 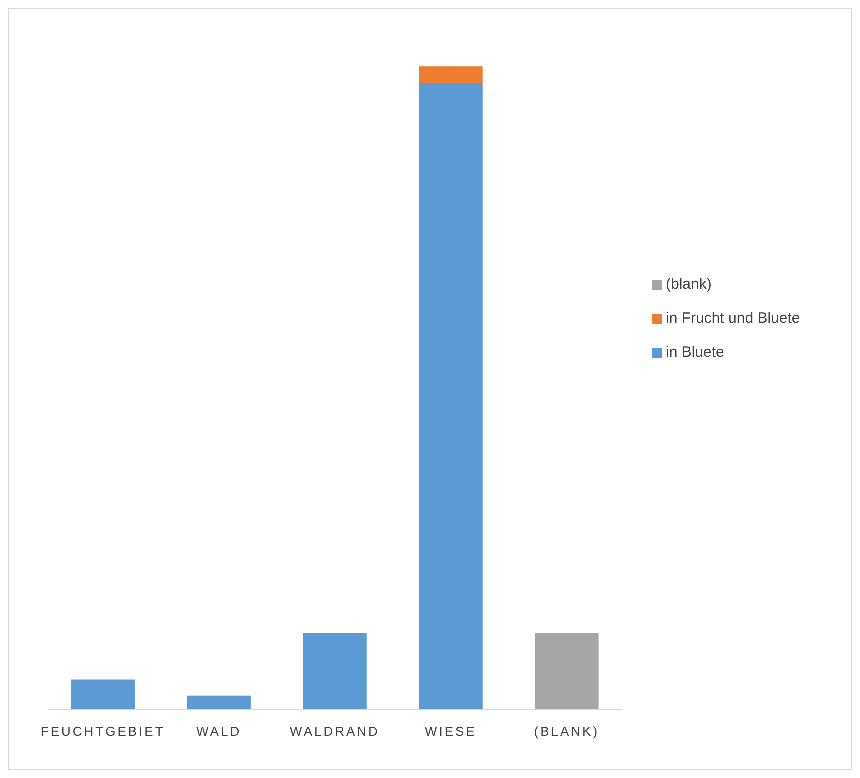 What do you see at coordinates (567, 731) in the screenshot?
I see `x-tick-label: (BLANK)` at bounding box center [567, 731].